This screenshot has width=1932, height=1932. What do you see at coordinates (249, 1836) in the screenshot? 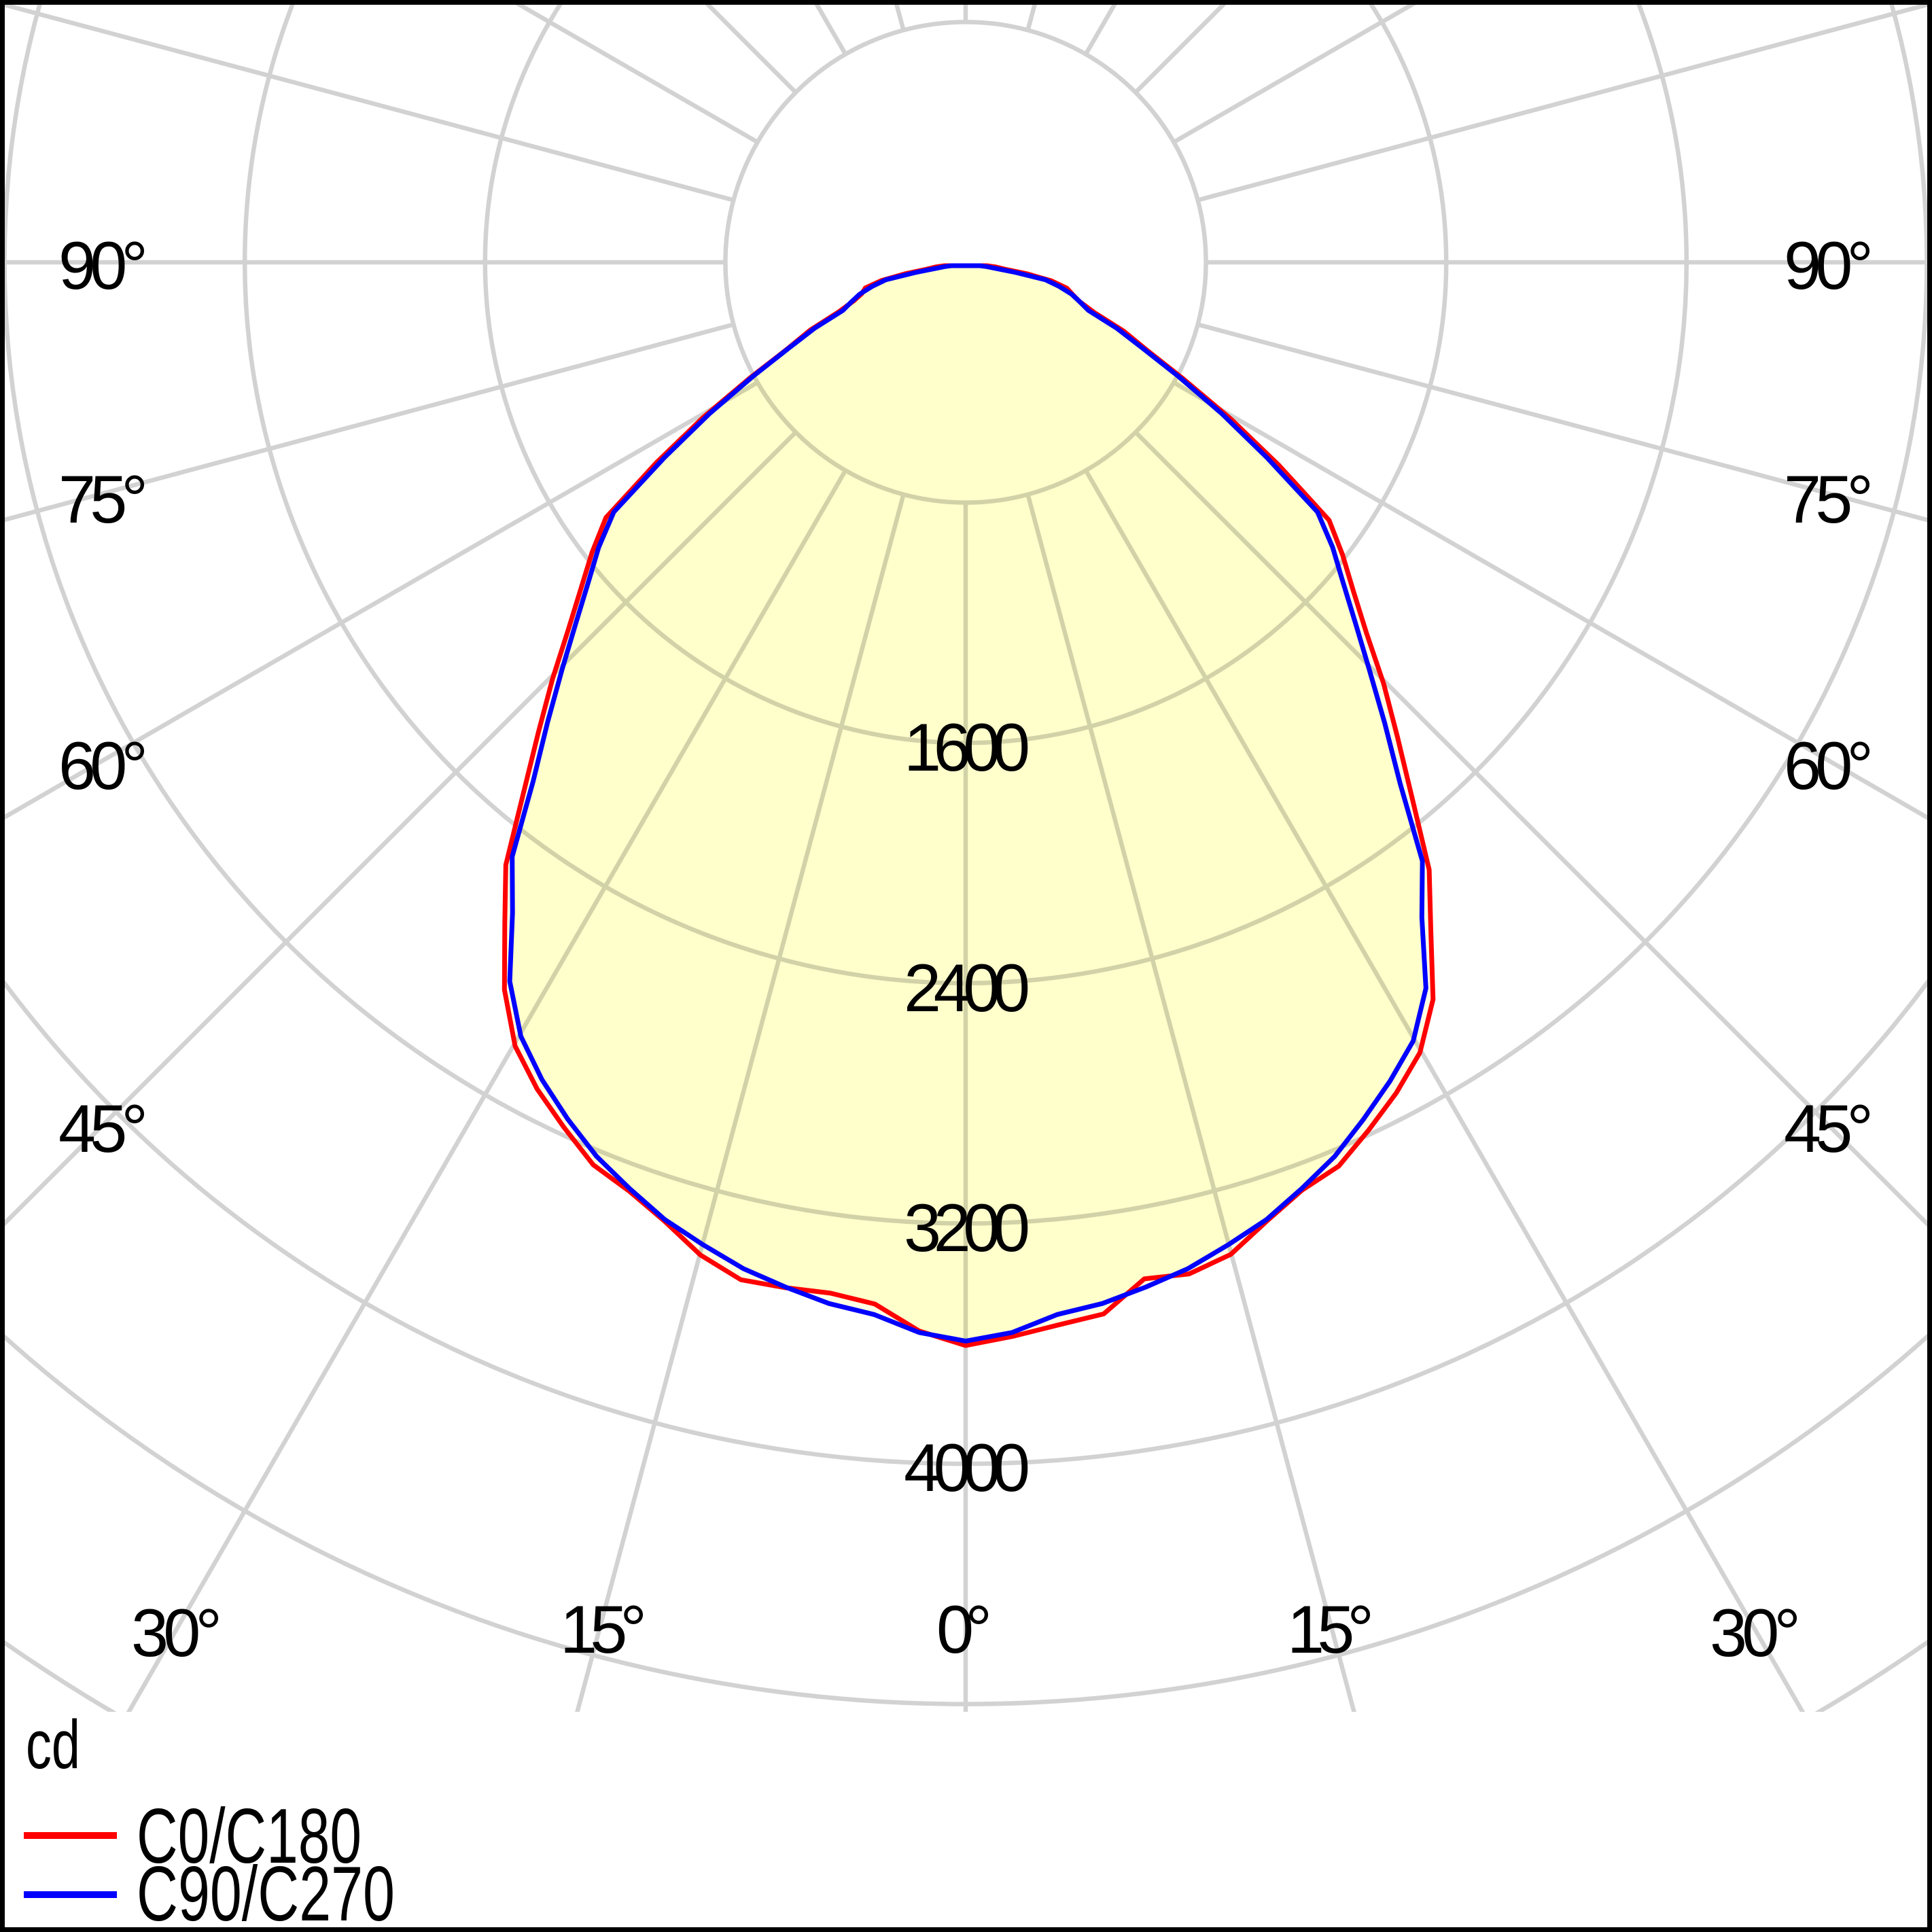
I see `svg-text: C0/C180` at bounding box center [249, 1836].